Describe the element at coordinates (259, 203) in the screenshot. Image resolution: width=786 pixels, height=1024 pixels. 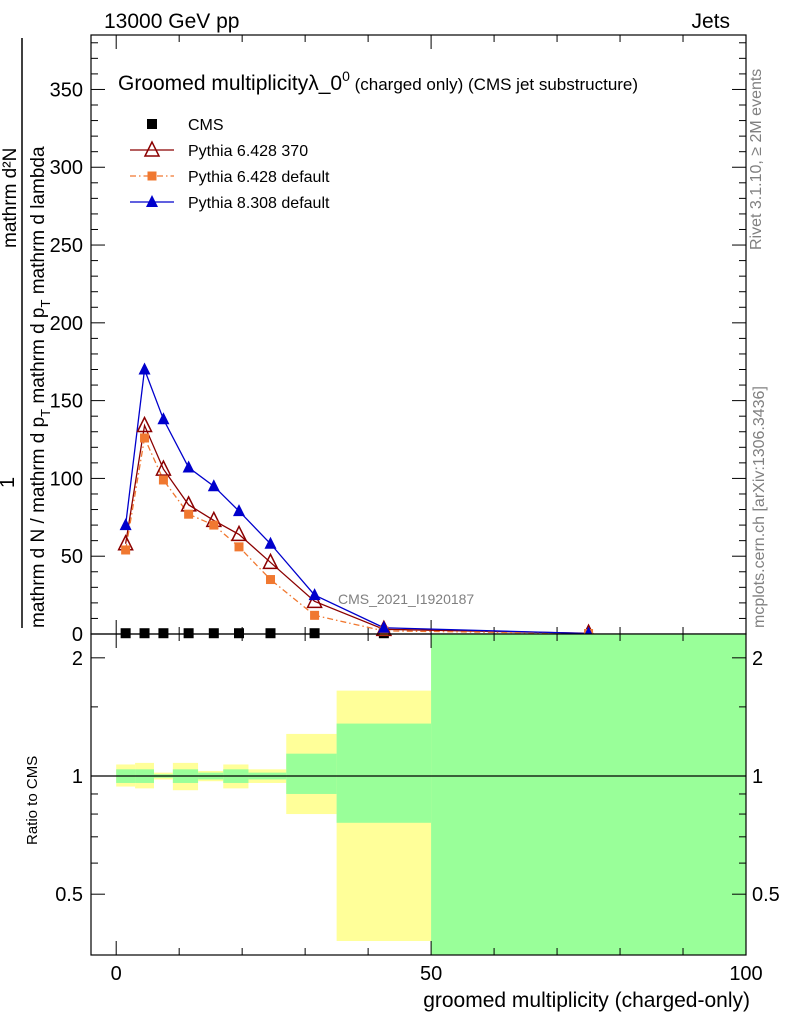
I see `legend-label-3: Pythia 8.308 default` at that location.